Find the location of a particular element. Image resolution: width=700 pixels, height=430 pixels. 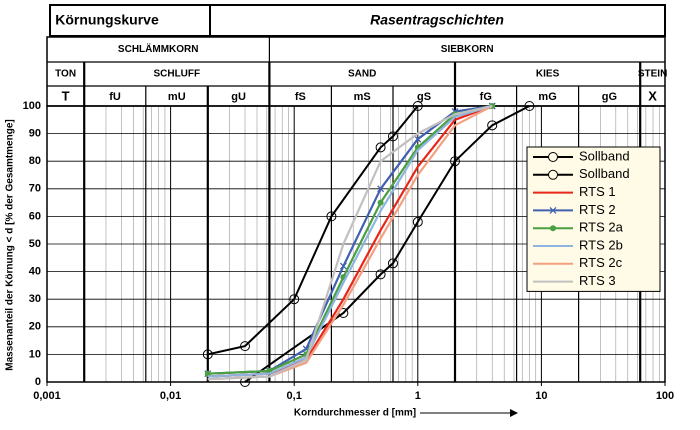

subfraction-label: gG is located at coordinates (609, 97).